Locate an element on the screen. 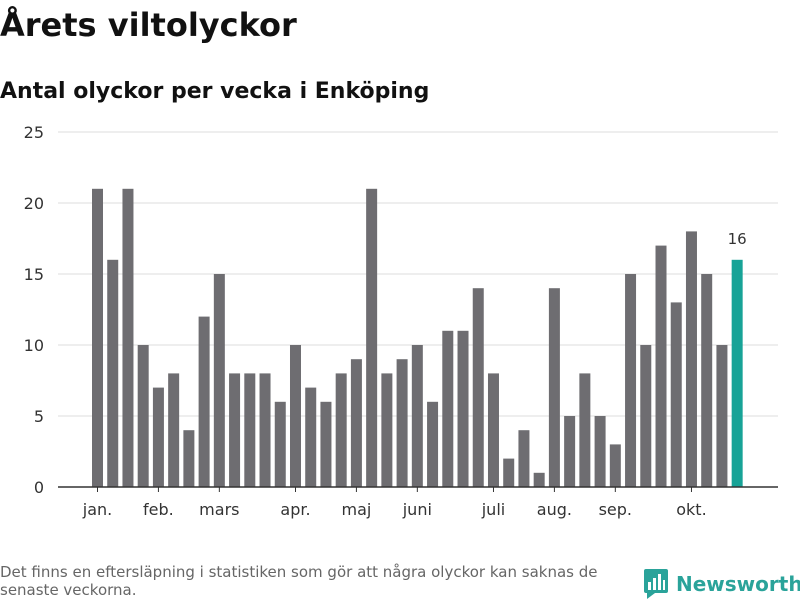 This screenshot has width=800, height=600. y-tick-label: 20 is located at coordinates (34, 203).